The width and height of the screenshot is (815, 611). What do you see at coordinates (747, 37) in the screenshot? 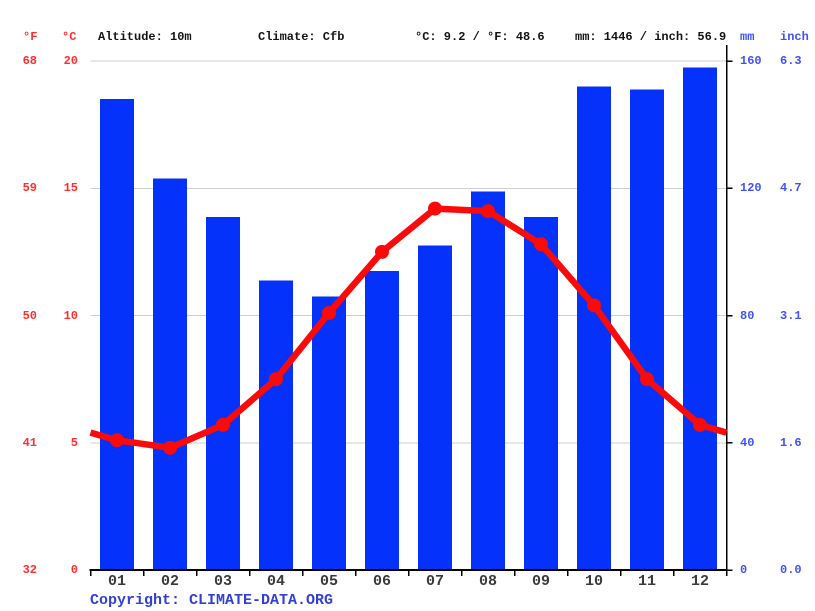
I see `mm-unit-label: mm` at bounding box center [747, 37].